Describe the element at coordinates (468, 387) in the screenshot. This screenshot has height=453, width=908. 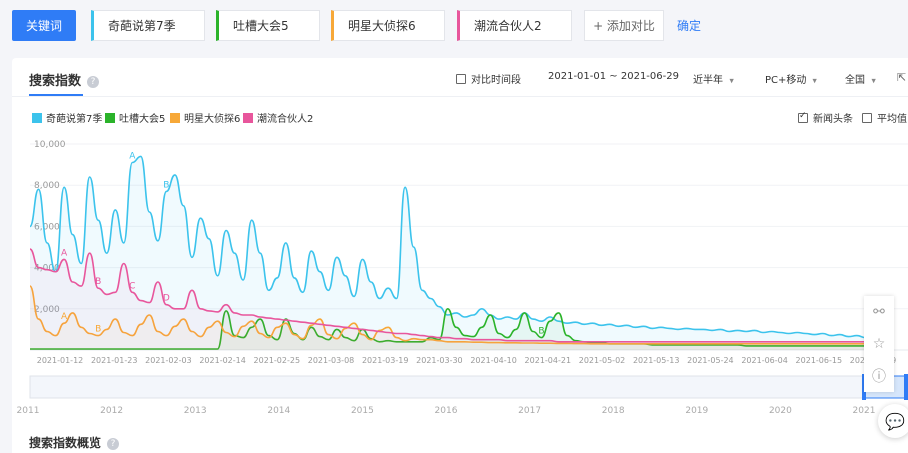
I see `range-slider-track` at that location.